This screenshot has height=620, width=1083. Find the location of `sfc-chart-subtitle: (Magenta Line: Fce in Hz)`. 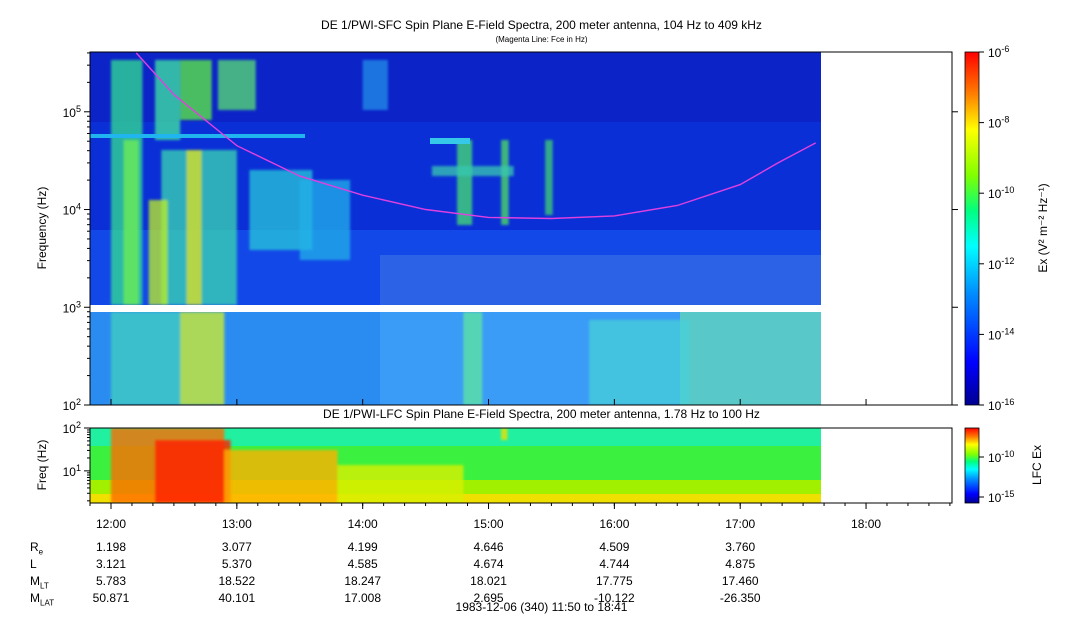

sfc-chart-subtitle: (Magenta Line: Fce in Hz) is located at coordinates (541, 39).